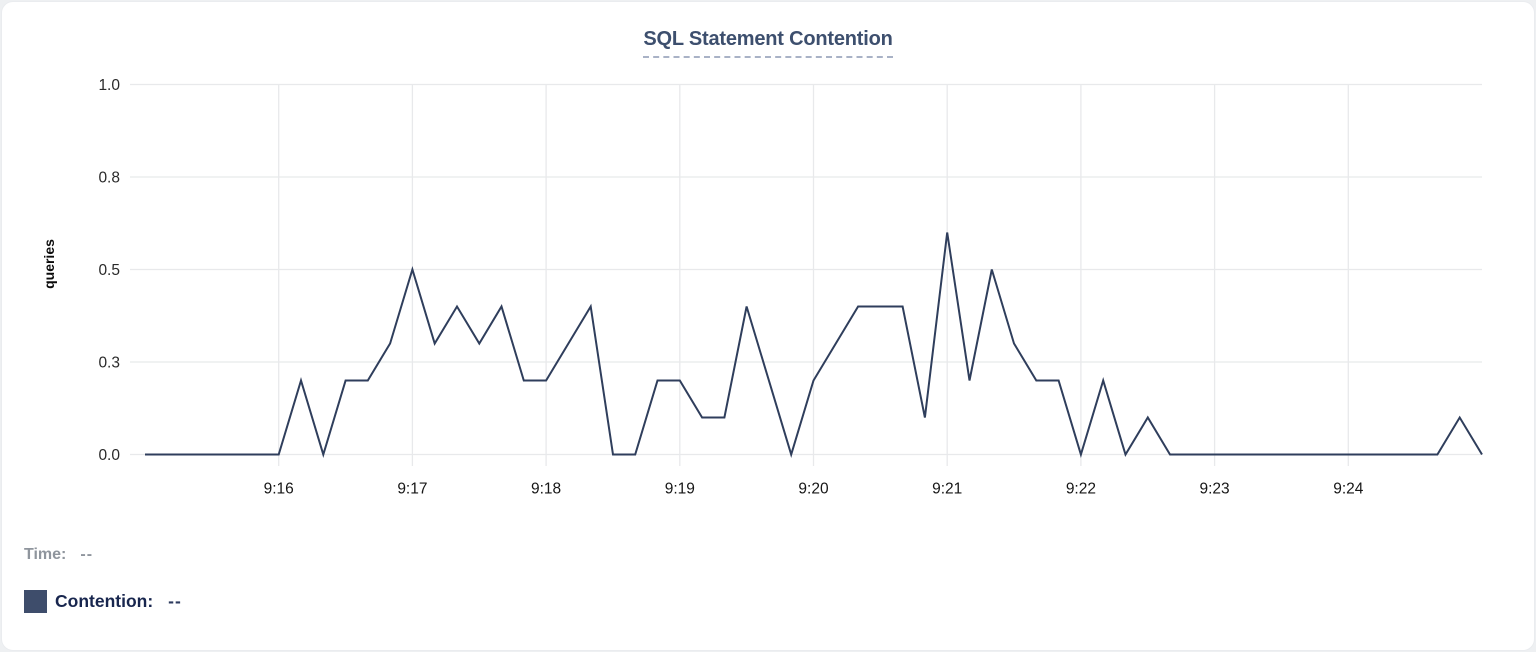  I want to click on y-axis-label: queries, so click(49, 264).